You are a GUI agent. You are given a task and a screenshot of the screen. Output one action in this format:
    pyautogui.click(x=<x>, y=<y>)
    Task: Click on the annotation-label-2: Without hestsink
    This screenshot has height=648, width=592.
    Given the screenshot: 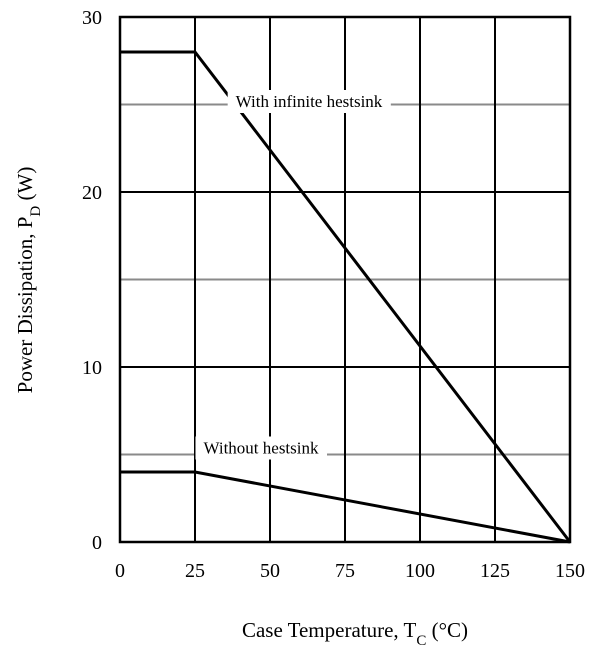 What is the action you would take?
    pyautogui.click(x=261, y=448)
    